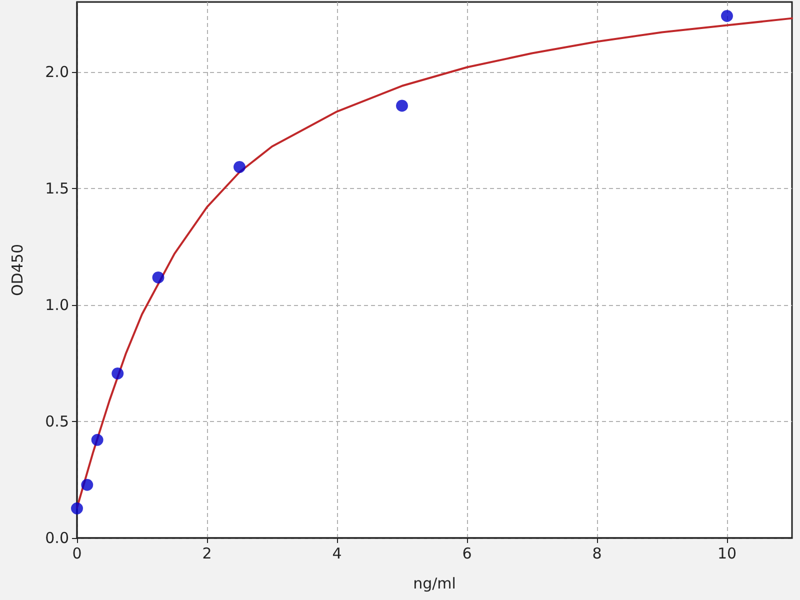 Image resolution: width=800 pixels, height=600 pixels. What do you see at coordinates (77, 553) in the screenshot?
I see `x-tick-label: 0` at bounding box center [77, 553].